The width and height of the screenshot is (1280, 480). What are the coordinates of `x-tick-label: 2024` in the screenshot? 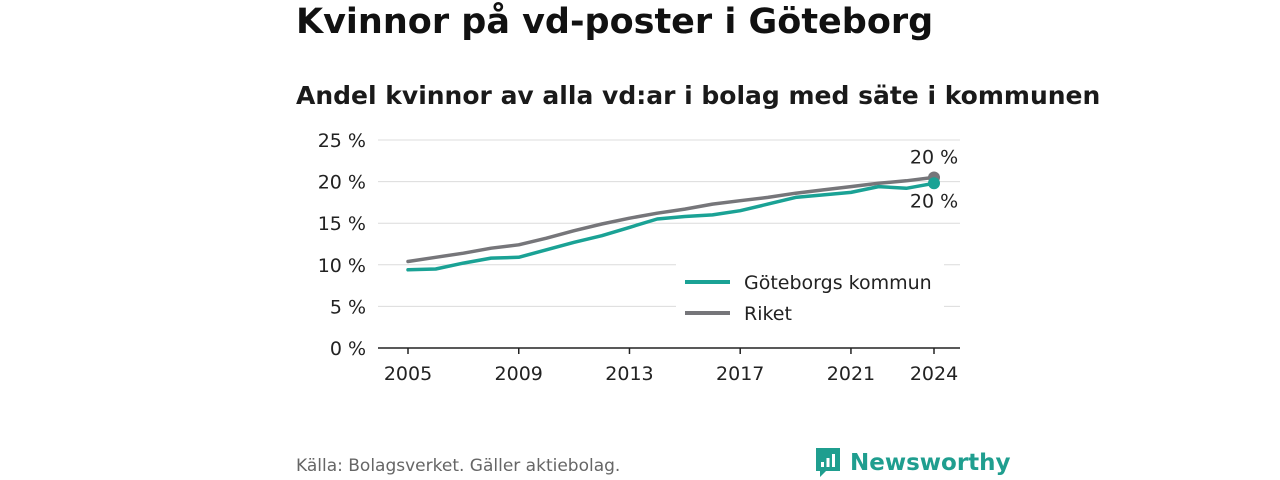 It's located at (934, 374).